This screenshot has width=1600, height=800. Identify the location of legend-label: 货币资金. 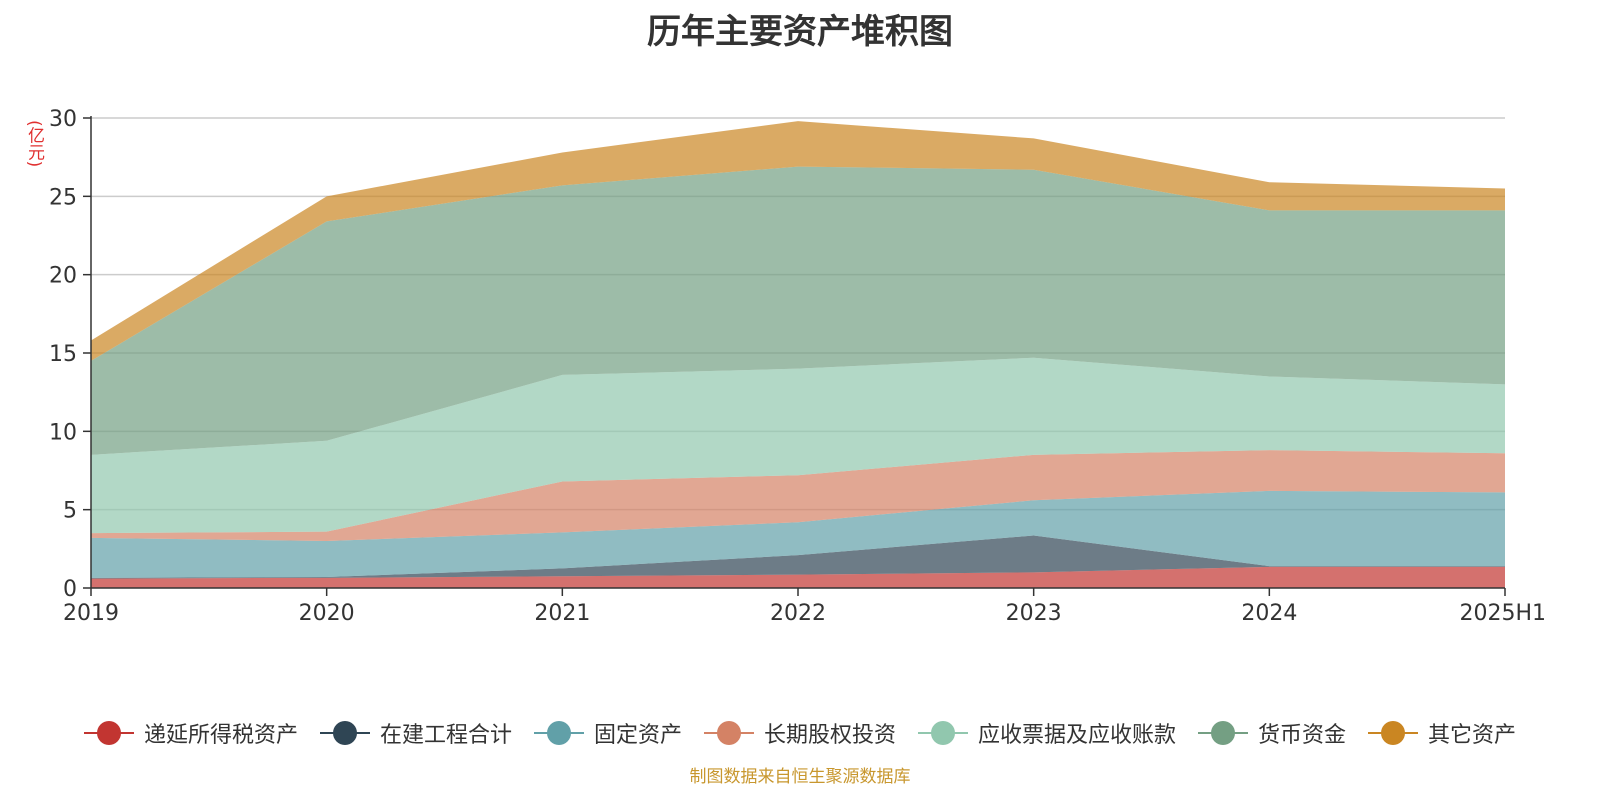
(1302, 735).